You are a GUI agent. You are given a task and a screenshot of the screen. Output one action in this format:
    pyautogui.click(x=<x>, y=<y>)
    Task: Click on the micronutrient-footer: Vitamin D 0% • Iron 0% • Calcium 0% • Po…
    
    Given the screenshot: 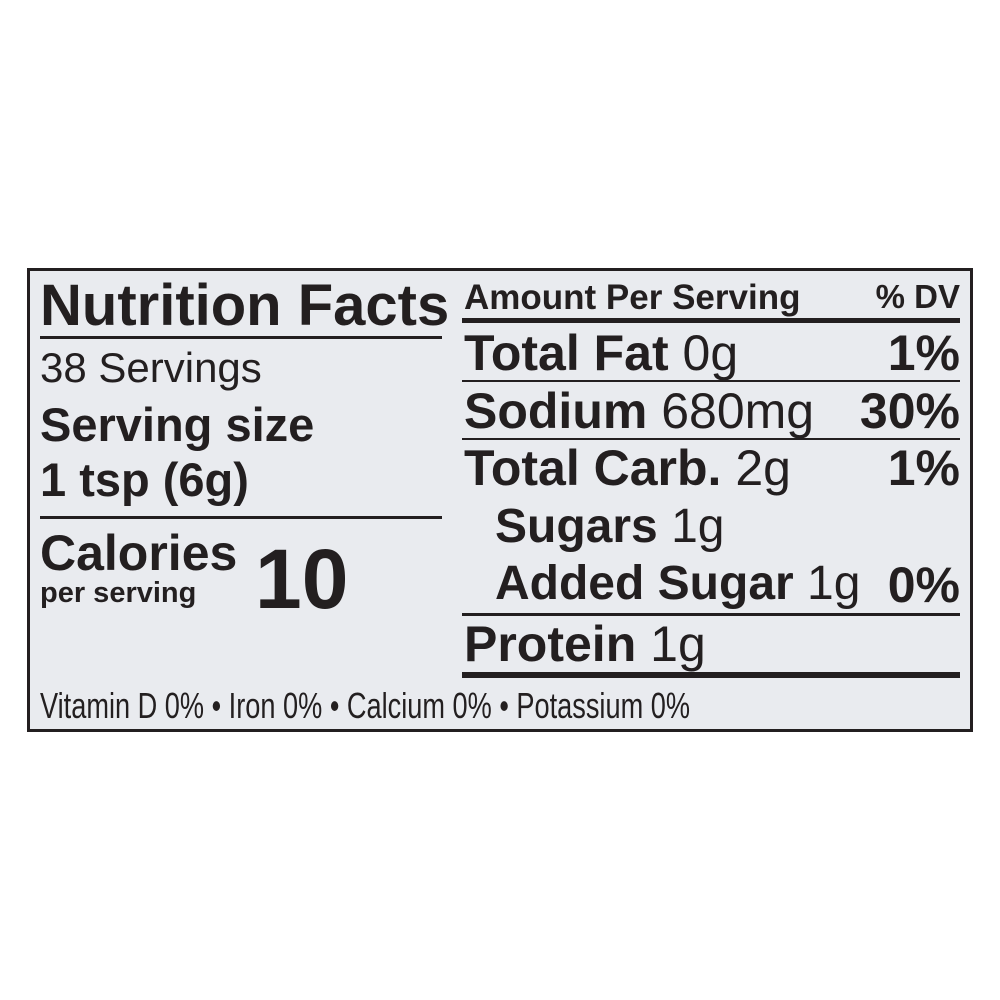 What is the action you would take?
    pyautogui.click(x=365, y=705)
    